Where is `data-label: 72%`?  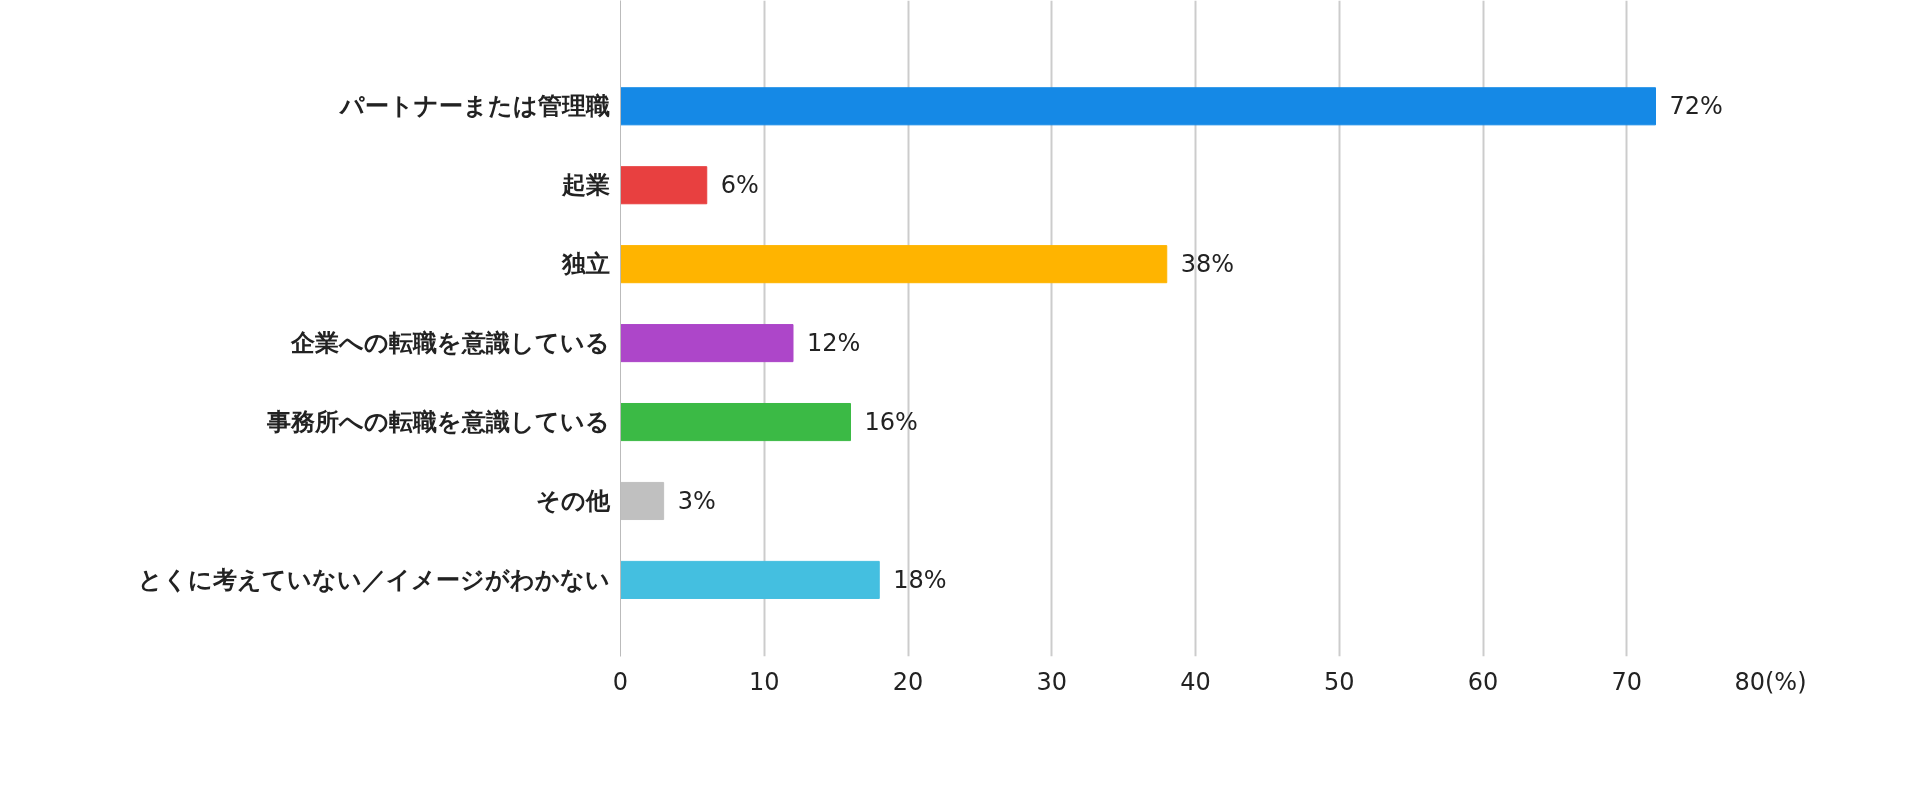 data-label: 72% is located at coordinates (1696, 106).